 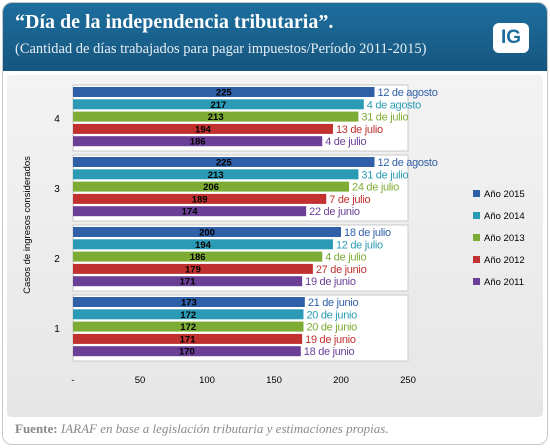 What do you see at coordinates (27, 225) in the screenshot?
I see `y-axis-title: Casos de ingresos considerados` at bounding box center [27, 225].